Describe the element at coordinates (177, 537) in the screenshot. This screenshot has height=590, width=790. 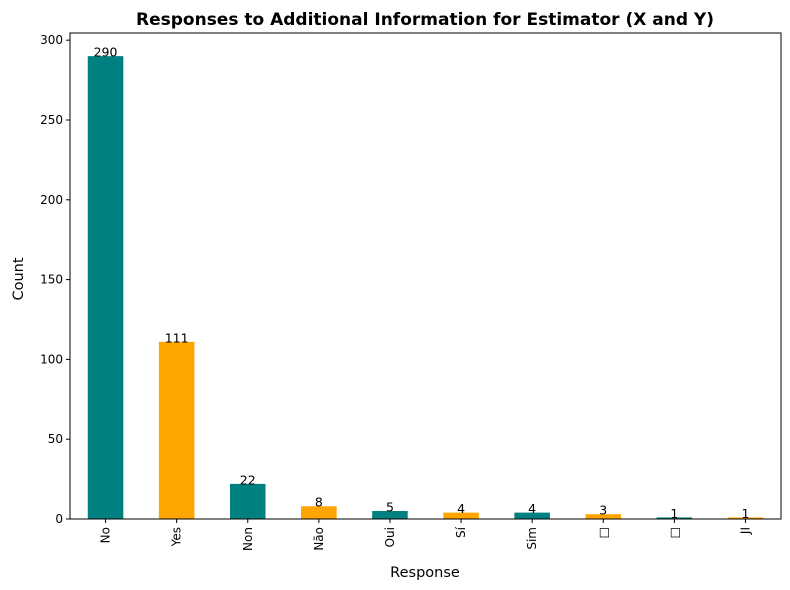
I see `x-tick-label-1: Yes` at that location.